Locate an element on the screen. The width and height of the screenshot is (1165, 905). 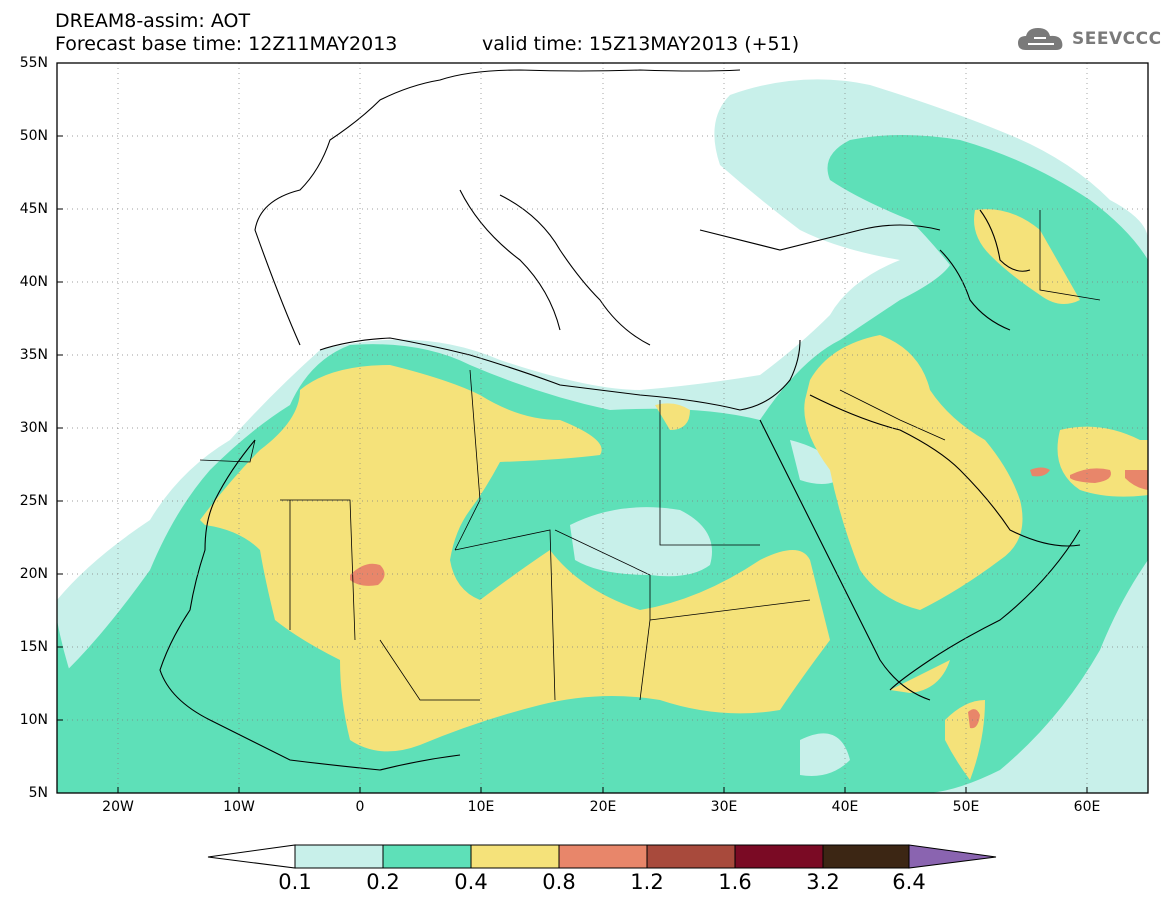
lat-label: 40N is located at coordinates (33, 282).